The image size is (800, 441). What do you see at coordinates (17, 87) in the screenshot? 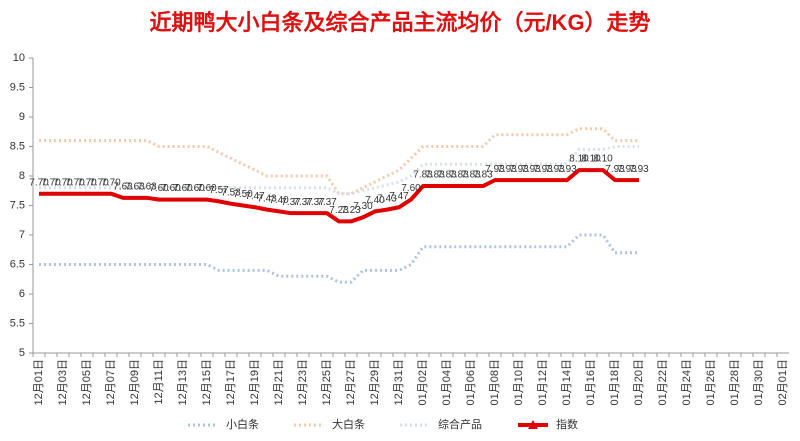
I see `y-tick-label: 9.5` at bounding box center [17, 87].